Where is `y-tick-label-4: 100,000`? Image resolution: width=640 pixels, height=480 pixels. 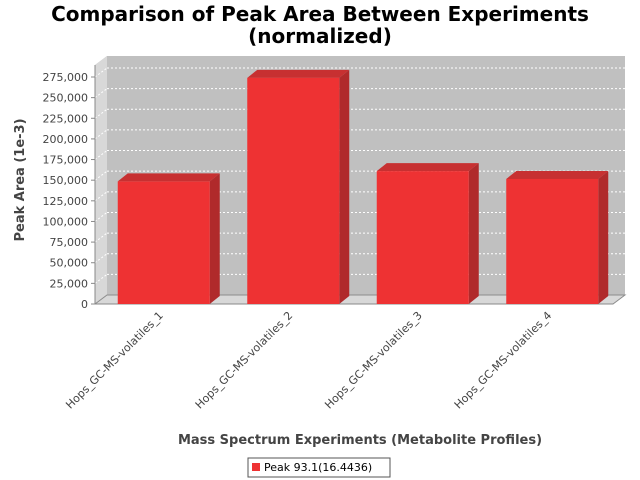
y-tick-label-4: 100,000 is located at coordinates (66, 221).